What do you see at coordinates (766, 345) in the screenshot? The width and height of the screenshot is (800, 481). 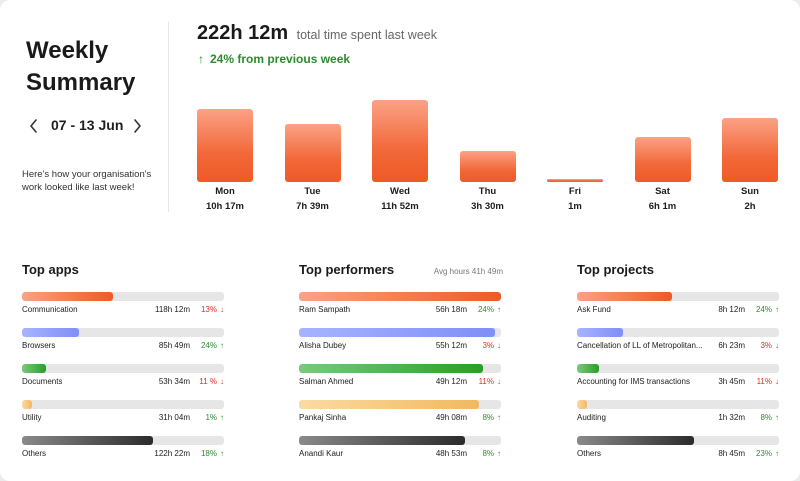 I see `item-change: 3%` at bounding box center [766, 345].